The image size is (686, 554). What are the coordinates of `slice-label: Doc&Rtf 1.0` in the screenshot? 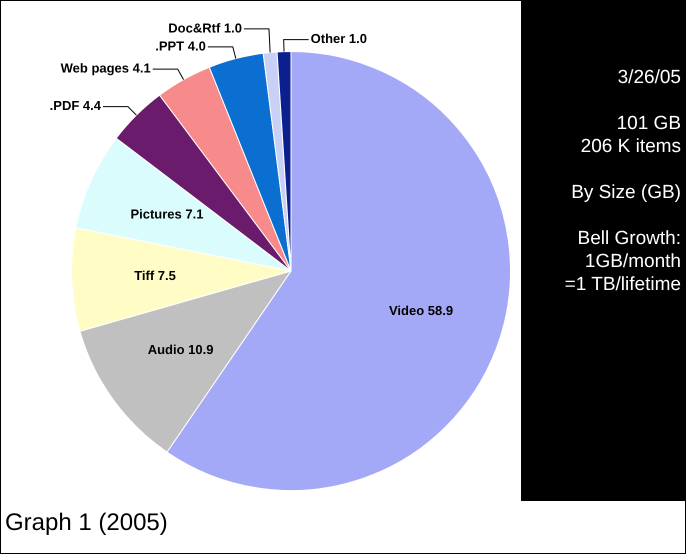 It's located at (205, 28).